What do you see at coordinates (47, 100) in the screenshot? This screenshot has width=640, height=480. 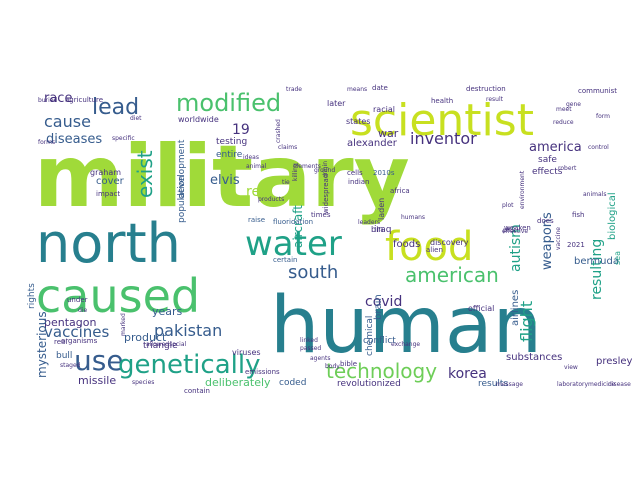 I see `word-buried: buried` at bounding box center [47, 100].